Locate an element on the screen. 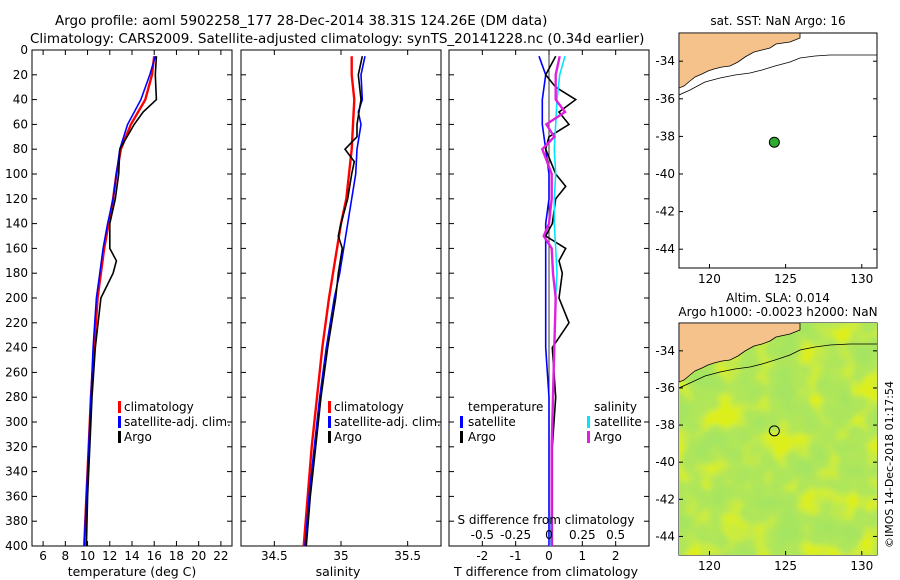 This screenshot has height=580, width=900. y-tick-label: 100 is located at coordinates (16, 174).